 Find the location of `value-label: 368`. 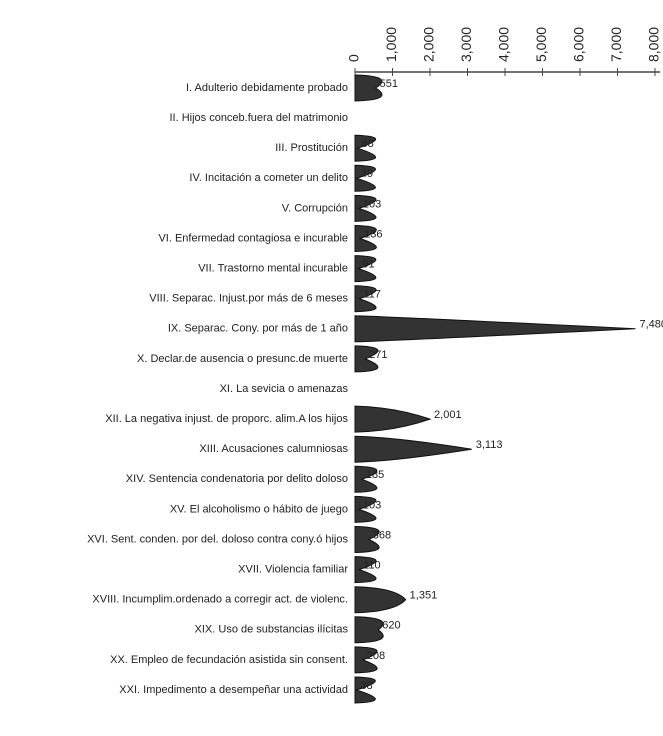

value-label: 368 is located at coordinates (382, 535).